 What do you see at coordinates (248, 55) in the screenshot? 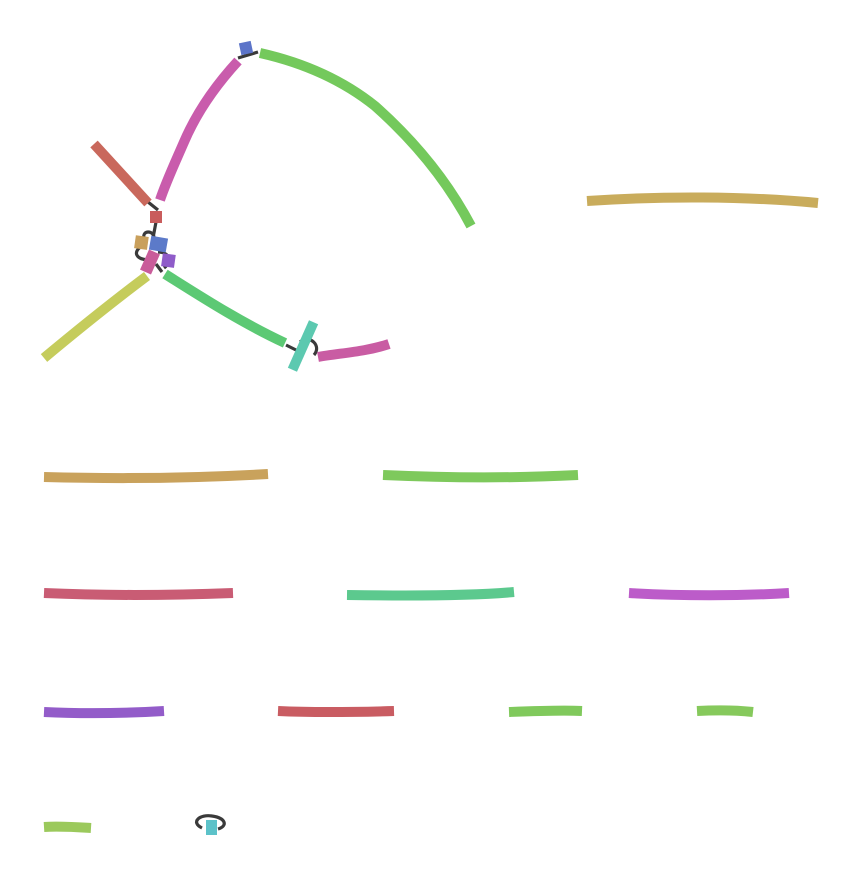
I see `link-top` at bounding box center [248, 55].